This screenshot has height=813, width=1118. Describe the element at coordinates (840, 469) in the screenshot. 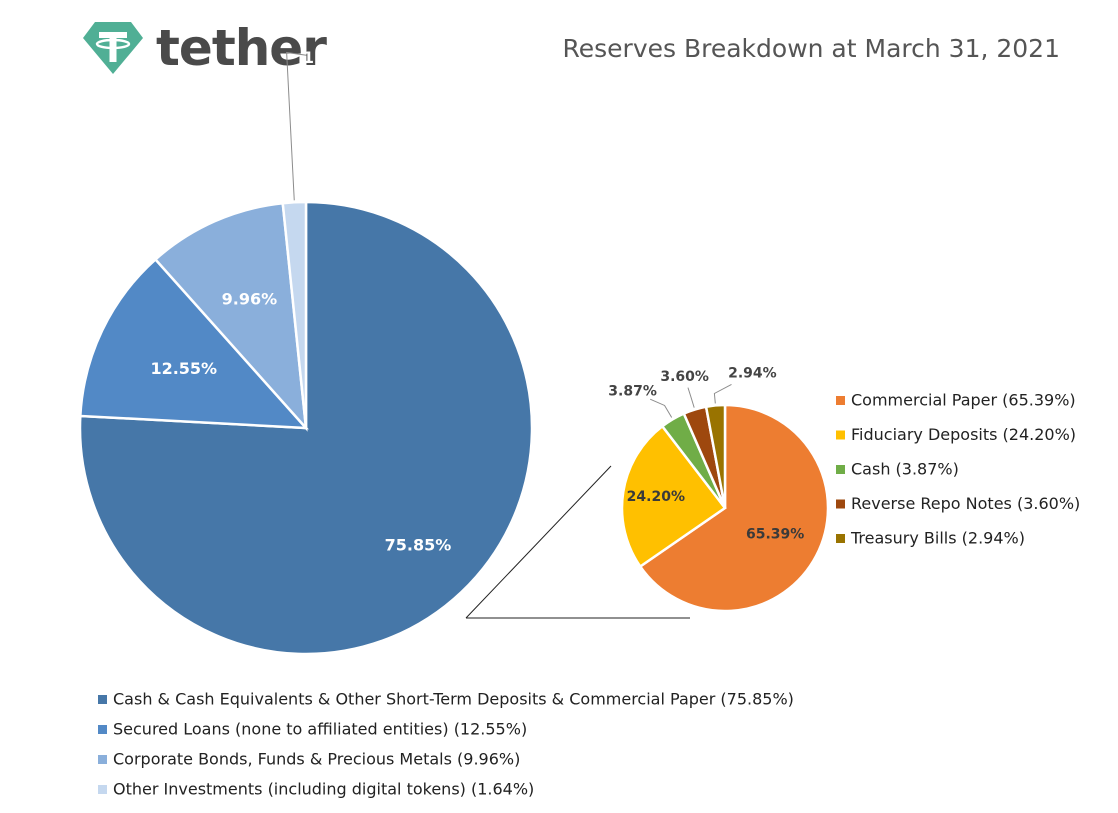

I see `legend-swatch-cash` at that location.